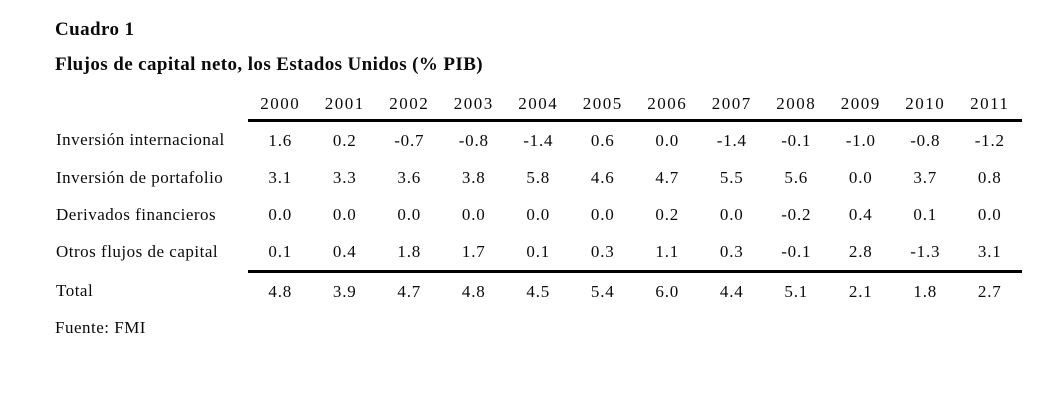 This screenshot has height=405, width=1046. I want to click on year-header: 2001, so click(344, 107).